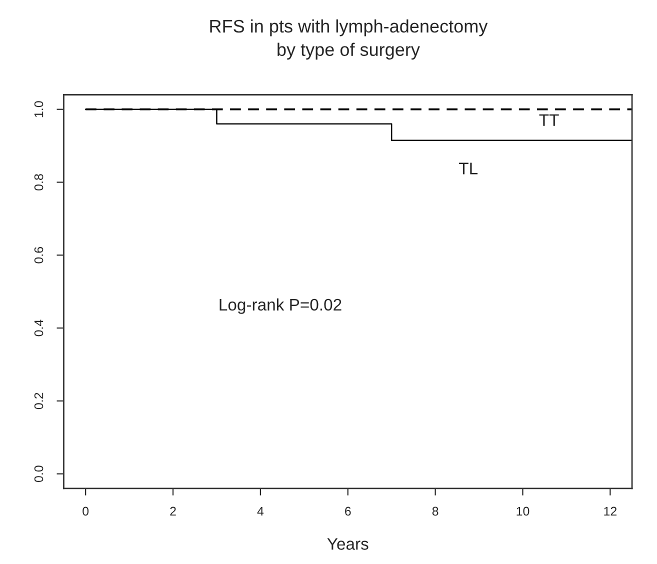  Describe the element at coordinates (39, 109) in the screenshot. I see `y-tick-label: 1.0` at that location.